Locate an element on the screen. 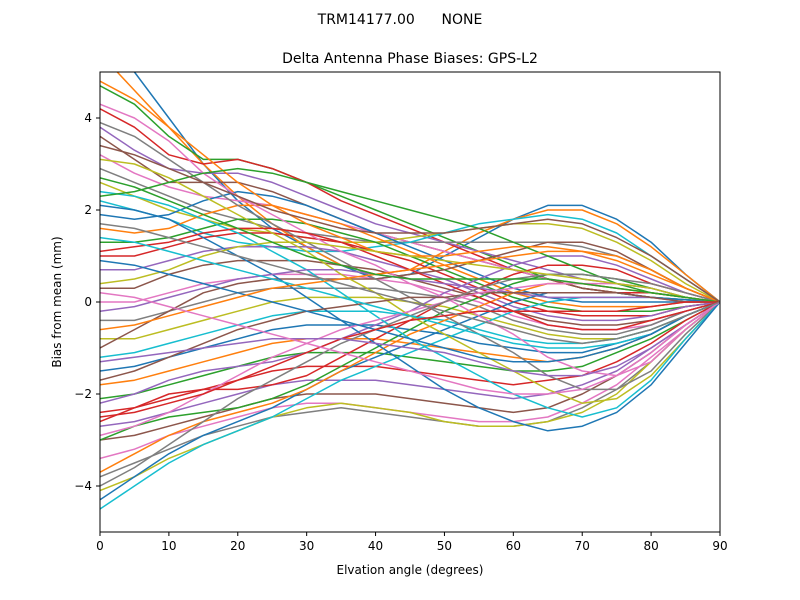 Image resolution: width=800 pixels, height=600 pixels. y-tick-label: −2 is located at coordinates (83, 394).